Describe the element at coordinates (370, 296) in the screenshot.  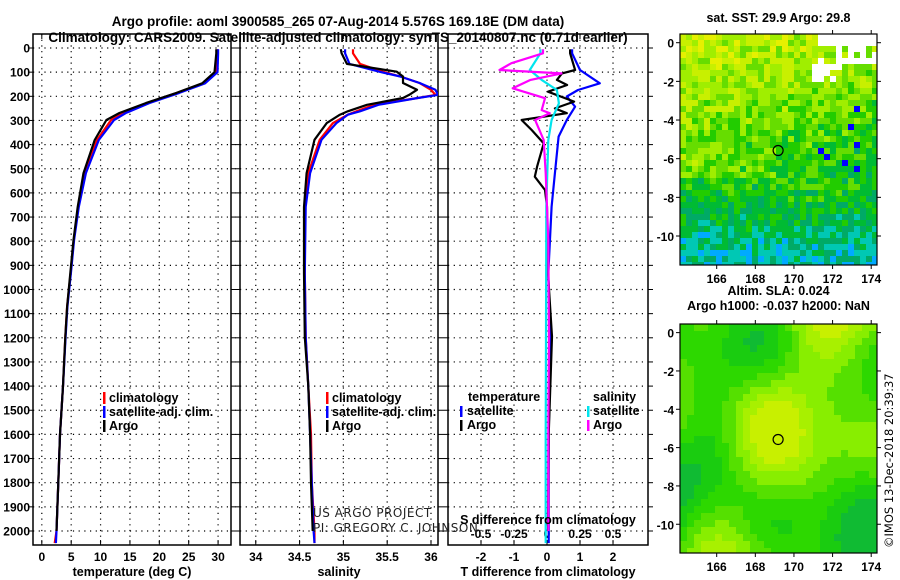
I see `series-satellite-adj-clim` at that location.